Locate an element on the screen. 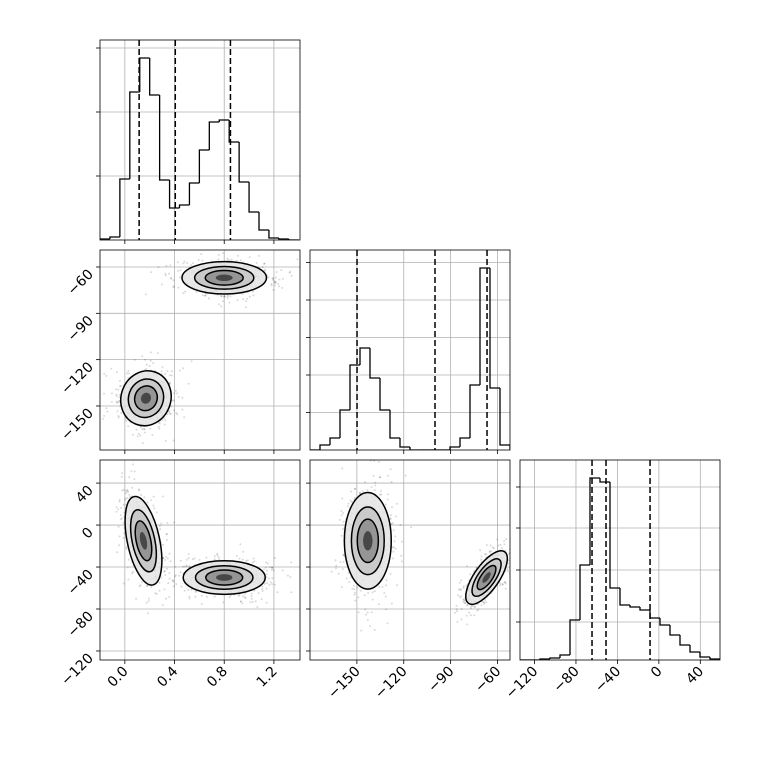  frame is located at coordinates (200, 350).